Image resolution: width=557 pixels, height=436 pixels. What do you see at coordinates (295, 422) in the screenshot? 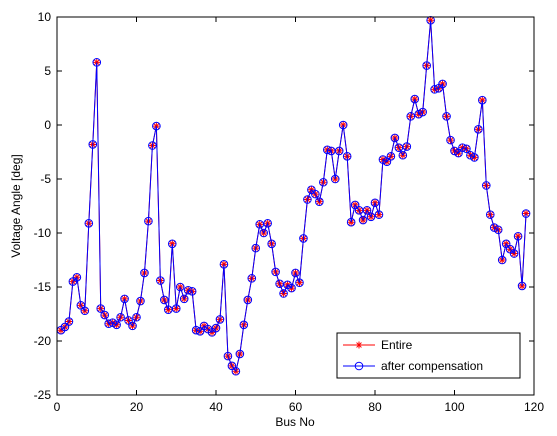
I see `x-axis-label: Bus No` at bounding box center [295, 422].